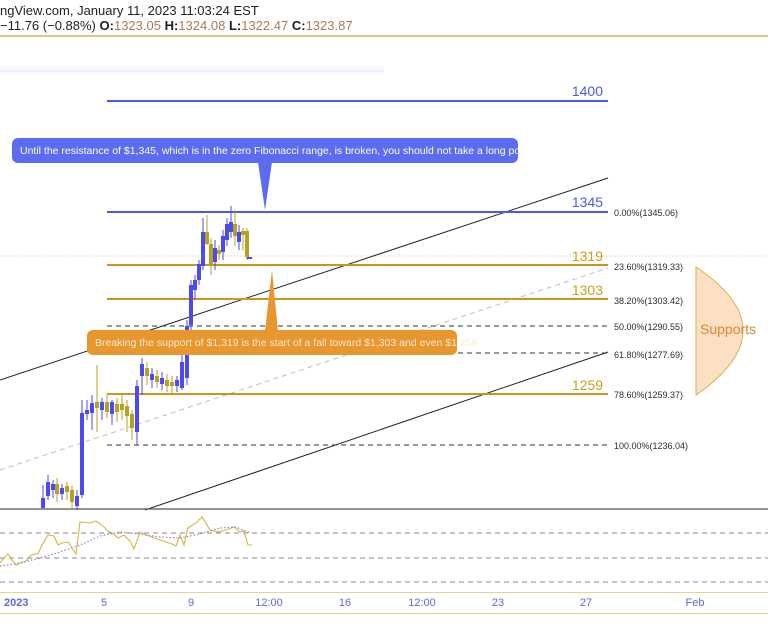 The height and width of the screenshot is (644, 768). What do you see at coordinates (649, 301) in the screenshot?
I see `fib-382-label: 38.20%(1303.42)` at bounding box center [649, 301].